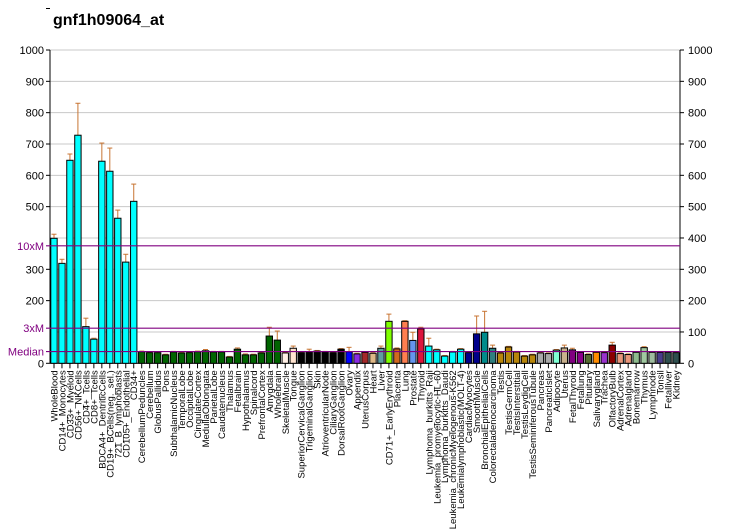  What do you see at coordinates (318, 379) in the screenshot?
I see `x-tick-label: Skin` at bounding box center [318, 379].